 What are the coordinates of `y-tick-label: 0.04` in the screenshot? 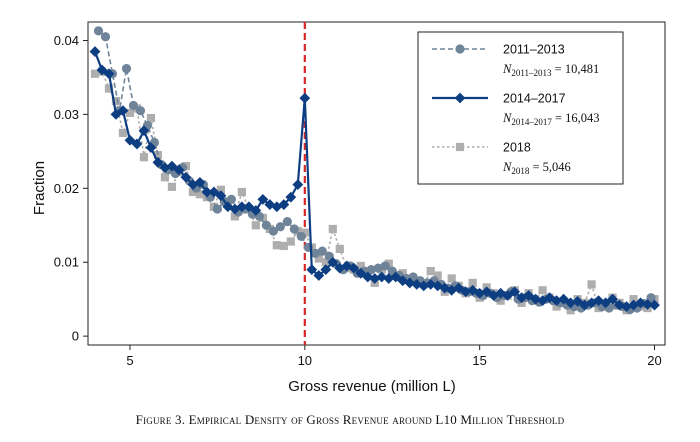 It's located at (66, 40).